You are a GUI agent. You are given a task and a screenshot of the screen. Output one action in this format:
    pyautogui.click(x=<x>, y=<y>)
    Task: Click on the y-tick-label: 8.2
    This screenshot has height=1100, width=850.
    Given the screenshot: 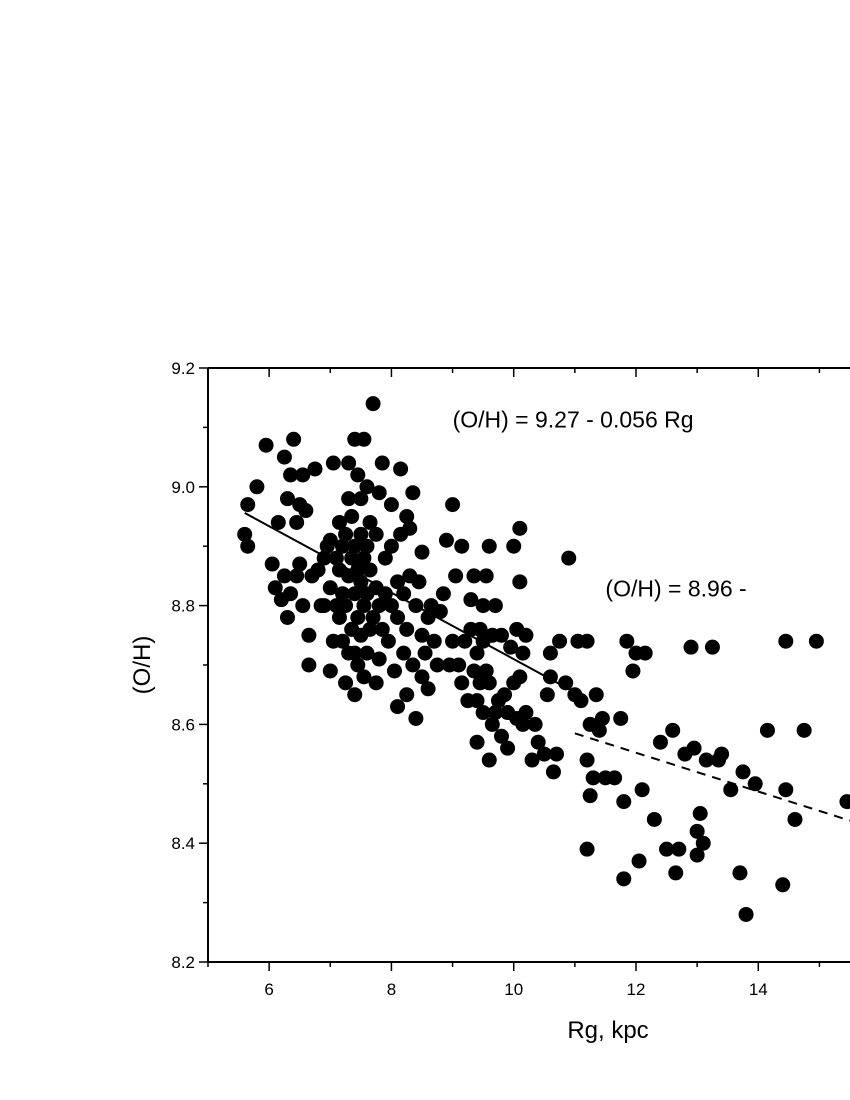 What is the action you would take?
    pyautogui.click(x=183, y=962)
    